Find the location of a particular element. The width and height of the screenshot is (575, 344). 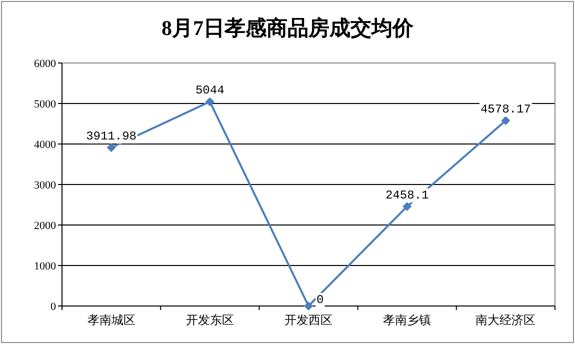

y-tick-label: 0 is located at coordinates (53, 307).